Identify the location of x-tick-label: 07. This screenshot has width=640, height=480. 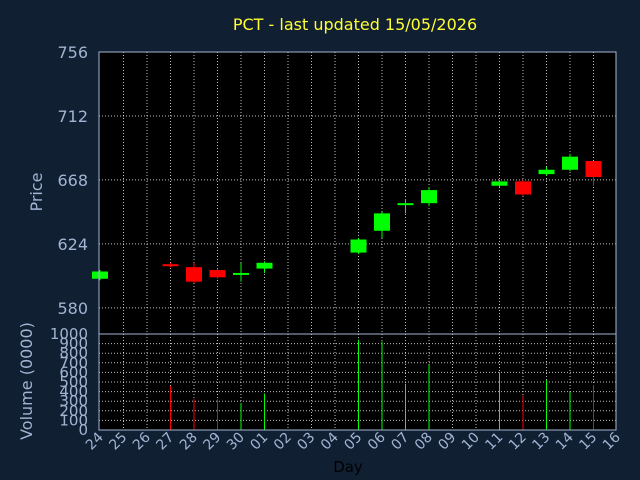
(400, 442).